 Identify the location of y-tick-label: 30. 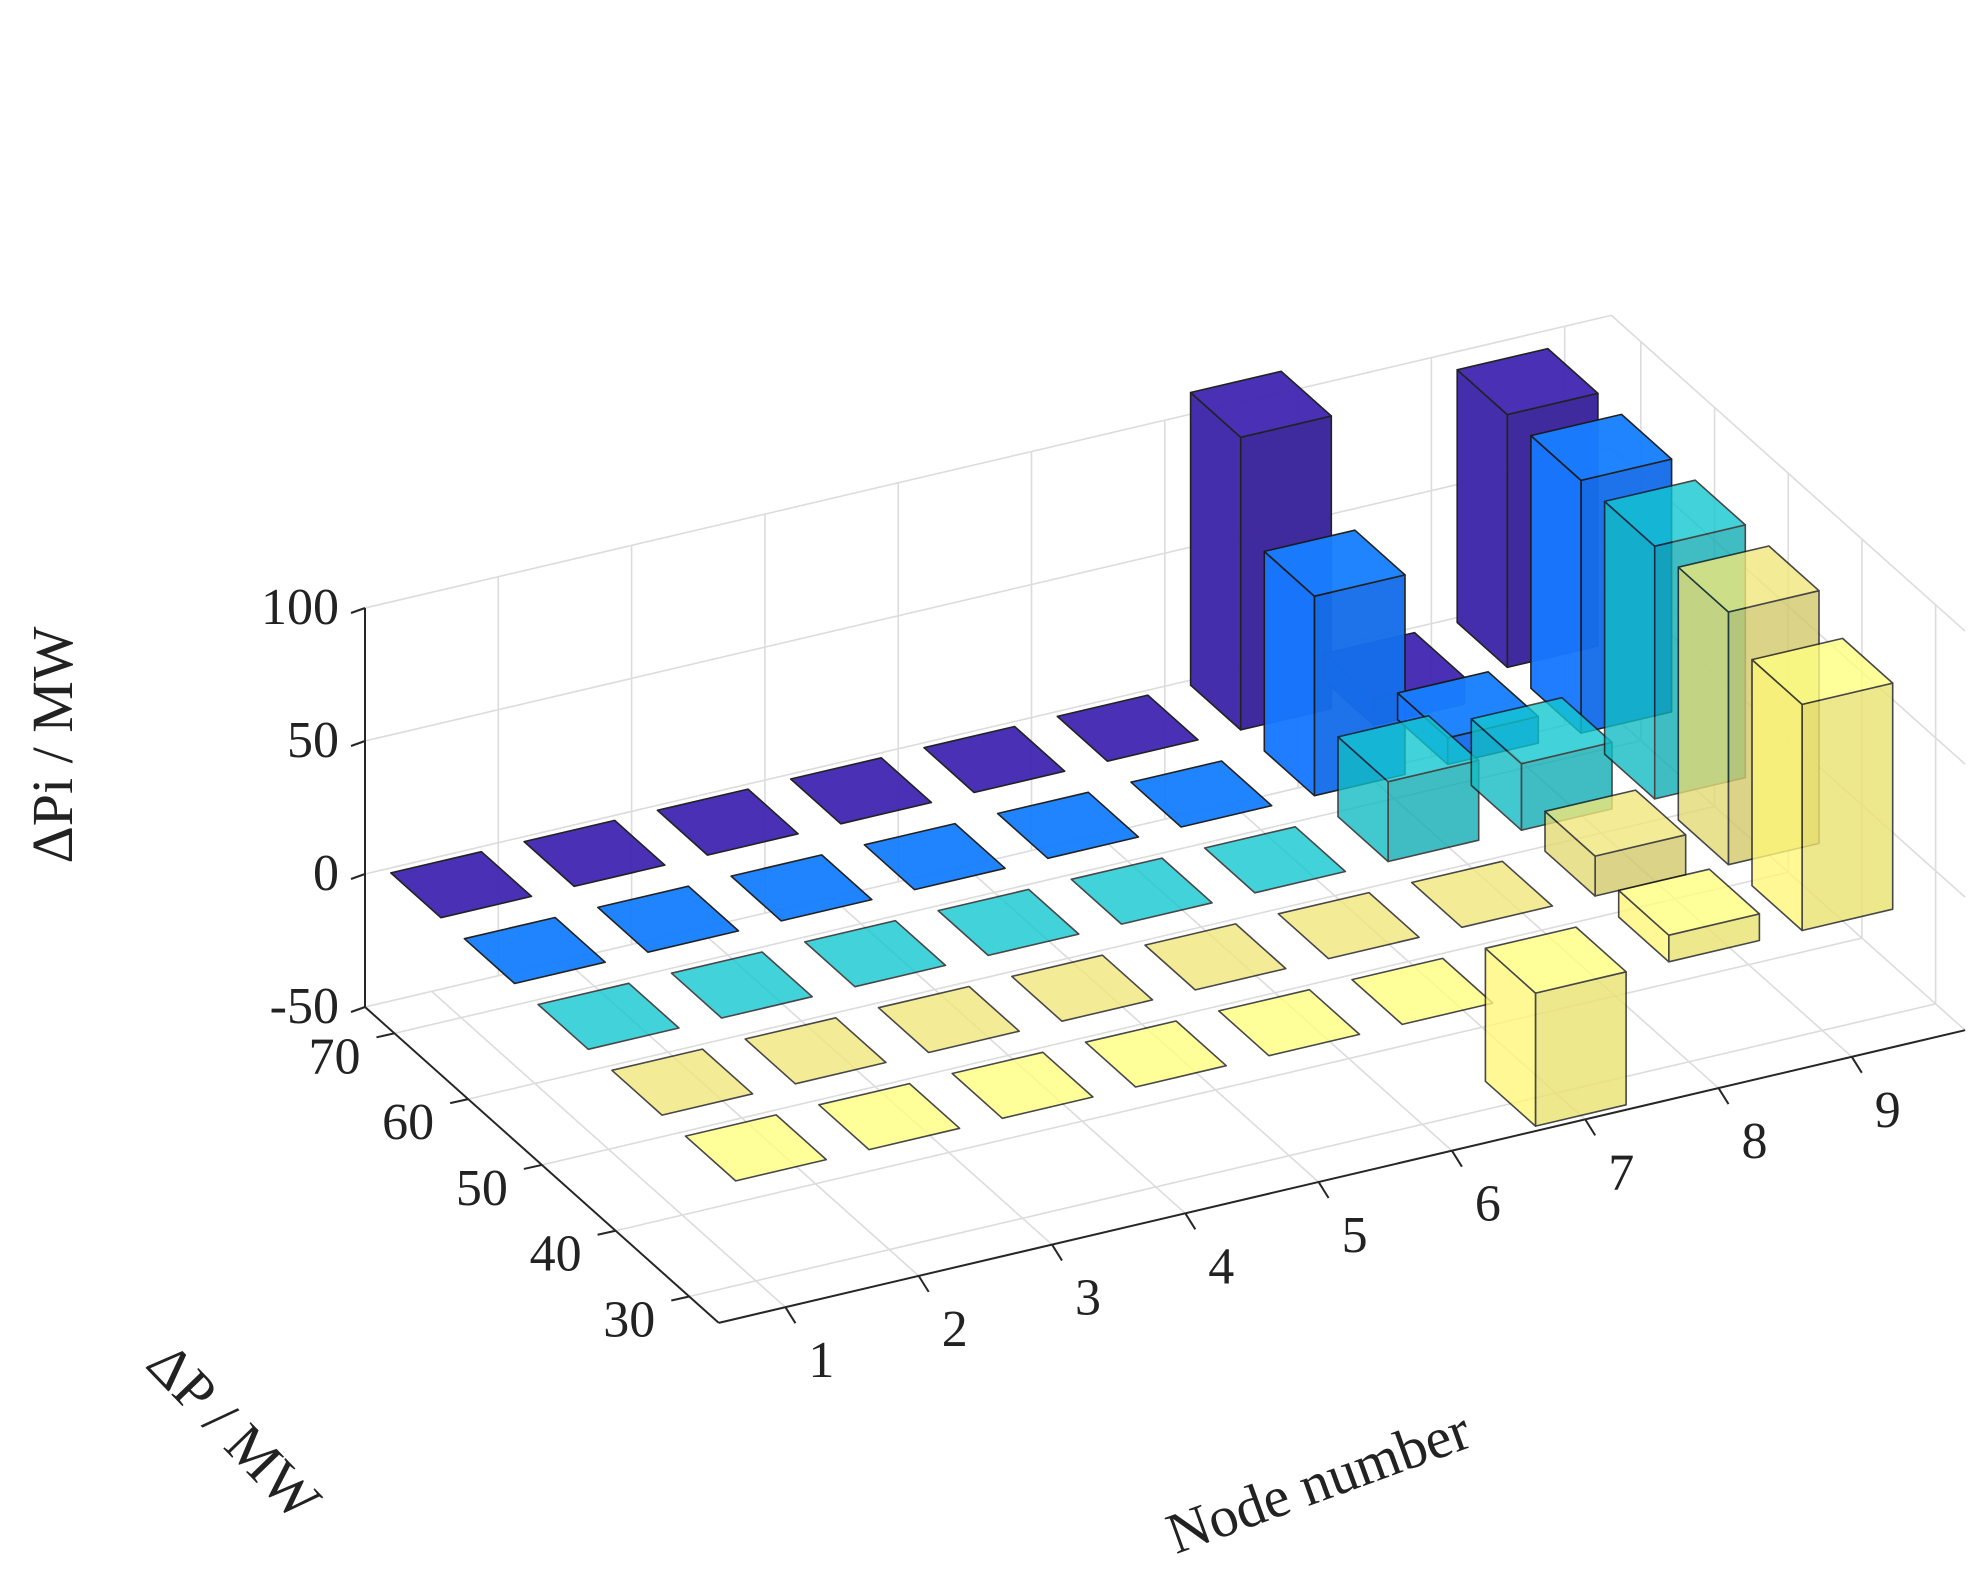
(629, 1320).